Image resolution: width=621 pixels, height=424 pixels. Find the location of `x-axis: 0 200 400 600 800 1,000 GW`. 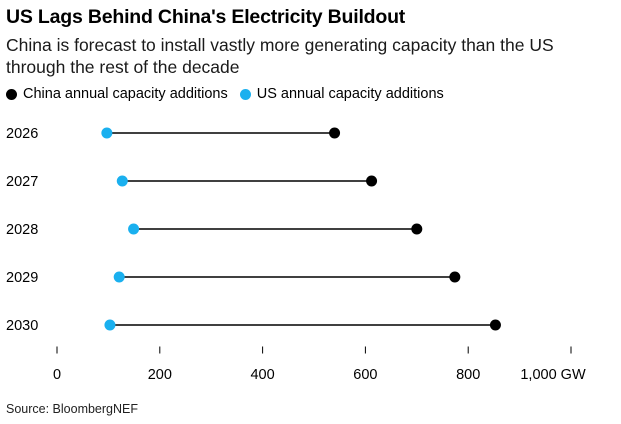

x-axis: 0 200 400 600 800 1,000 GW is located at coordinates (319, 364).